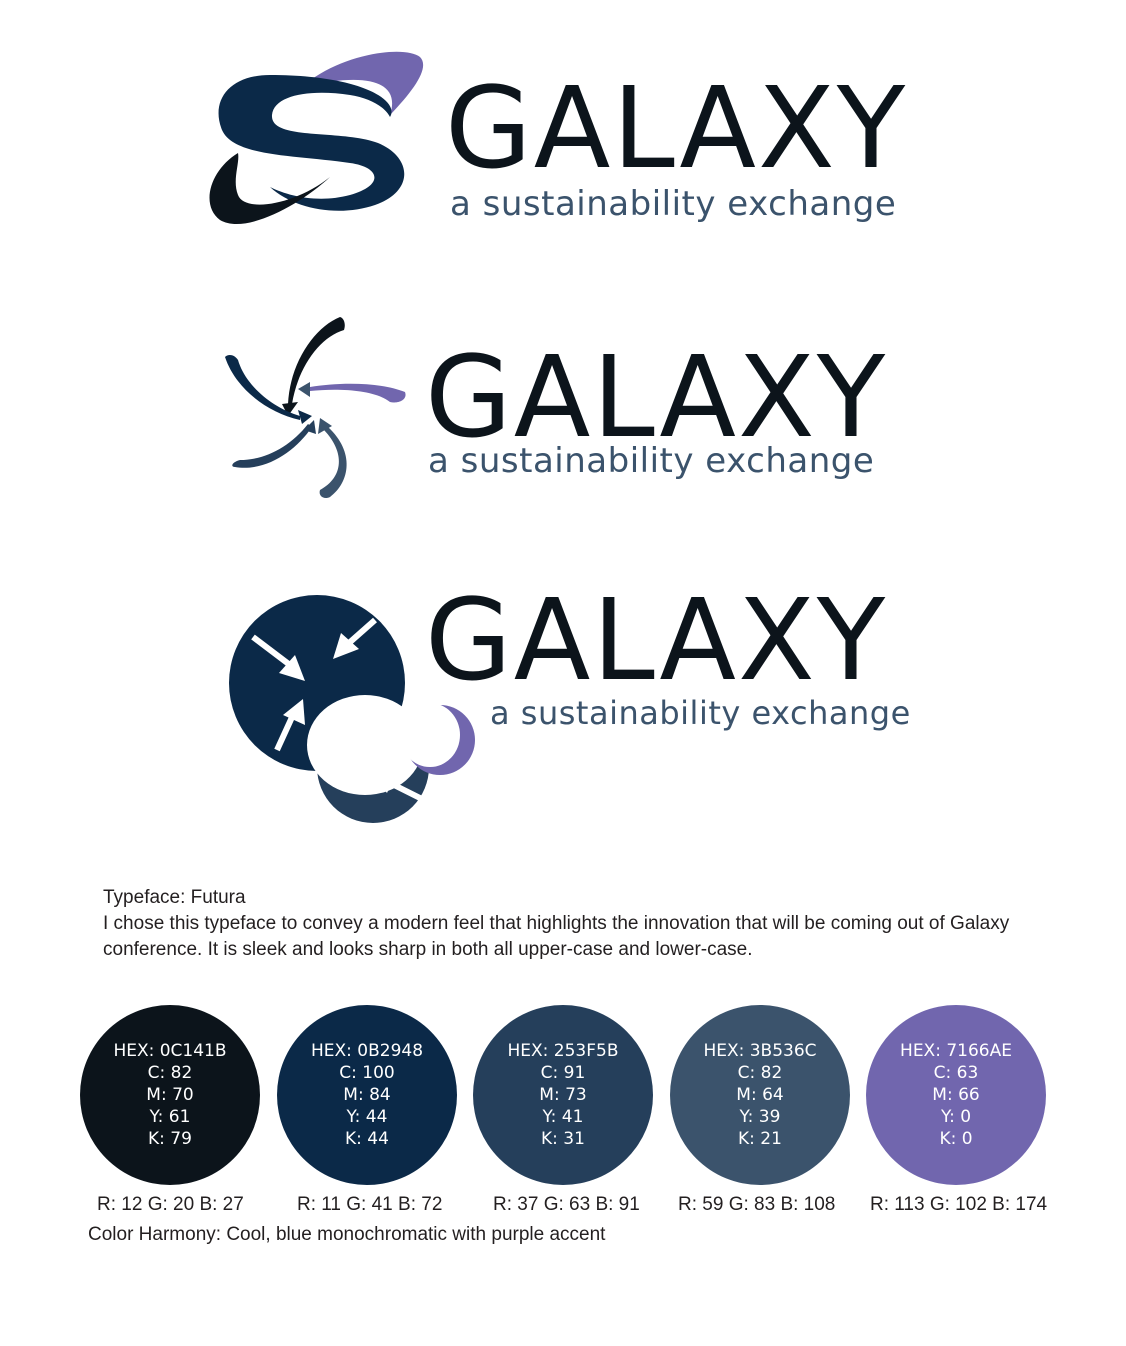 This screenshot has width=1126, height=1346. What do you see at coordinates (367, 1051) in the screenshot?
I see `swatch-hex: HEX: 0B2948` at bounding box center [367, 1051].